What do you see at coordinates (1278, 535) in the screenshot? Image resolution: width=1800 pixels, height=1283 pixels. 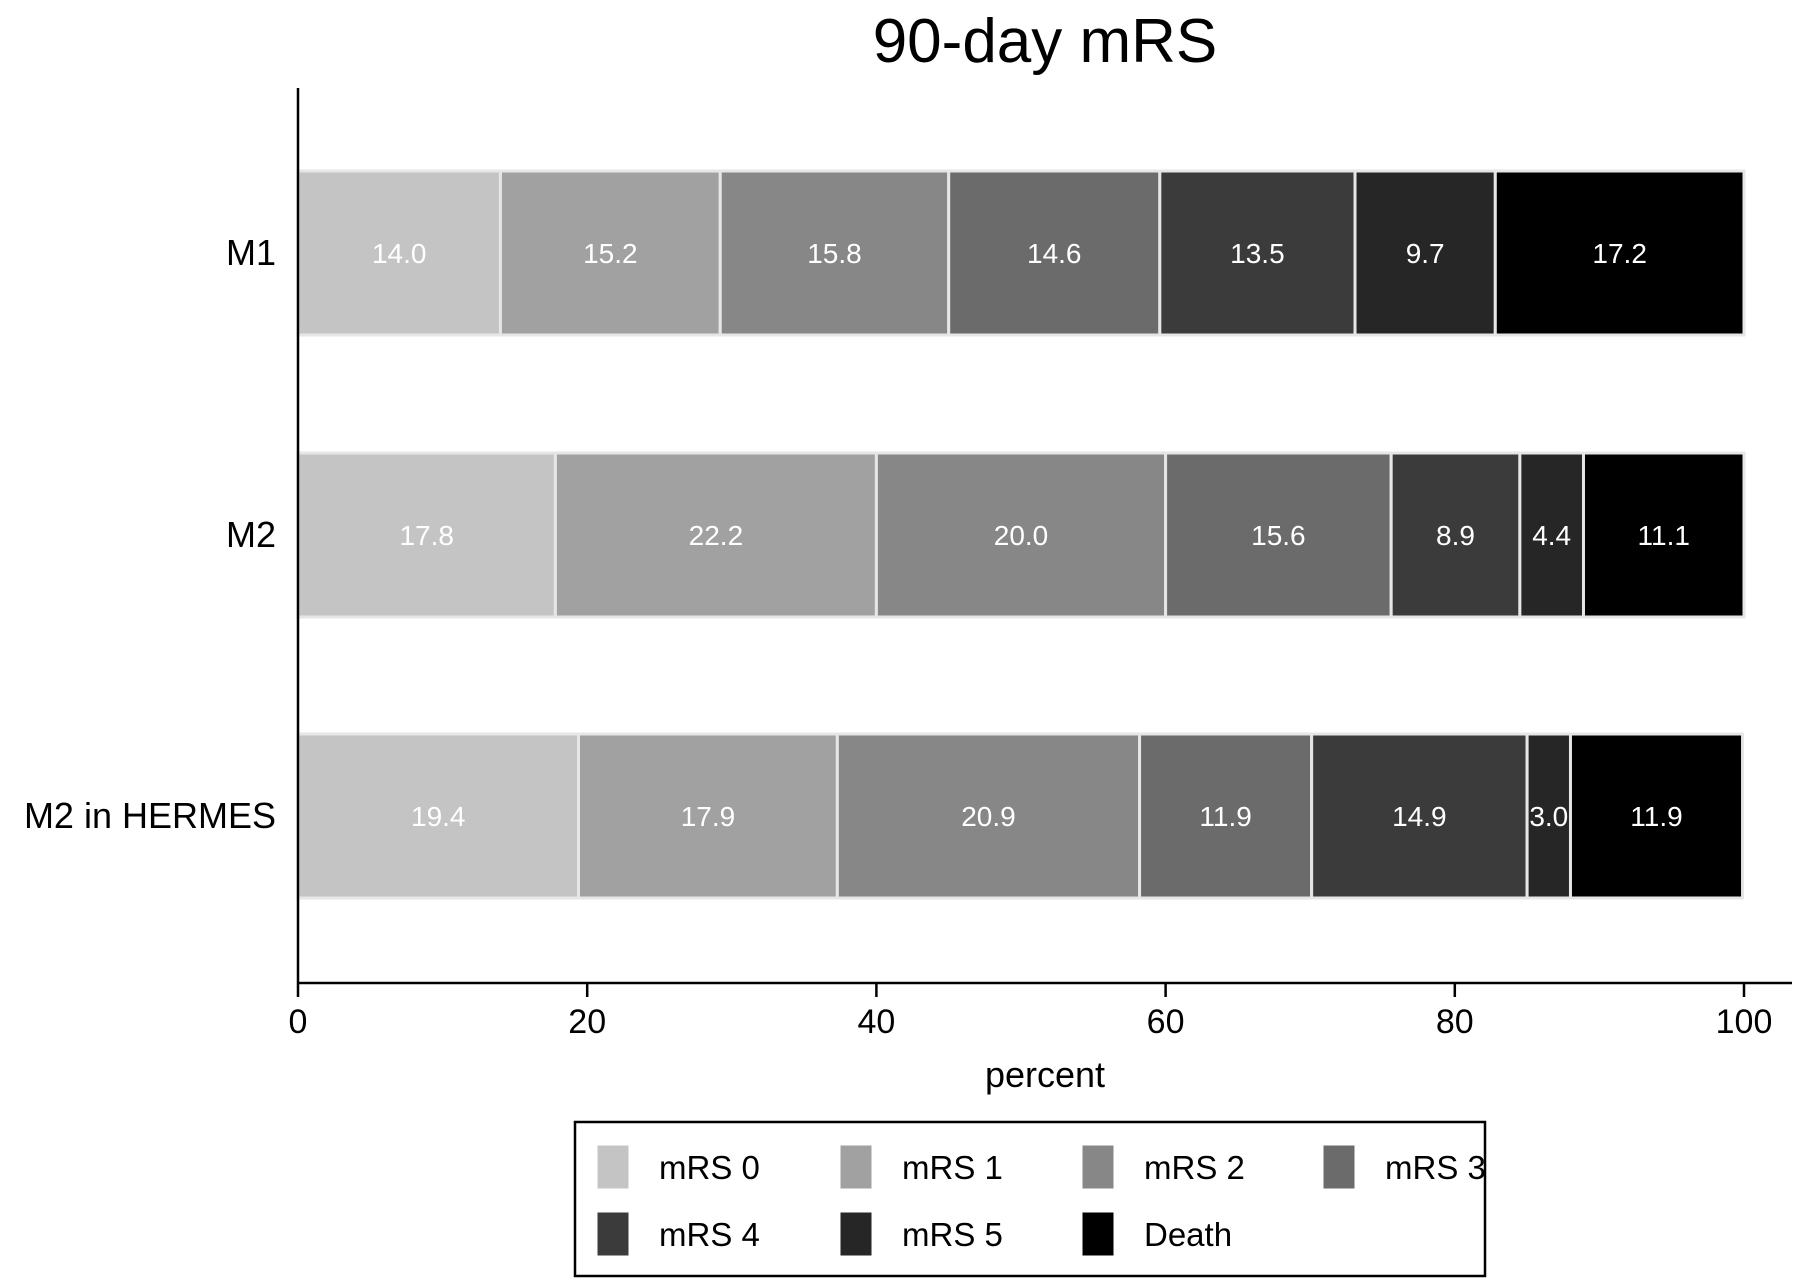 I see `data-label: 15.6` at bounding box center [1278, 535].